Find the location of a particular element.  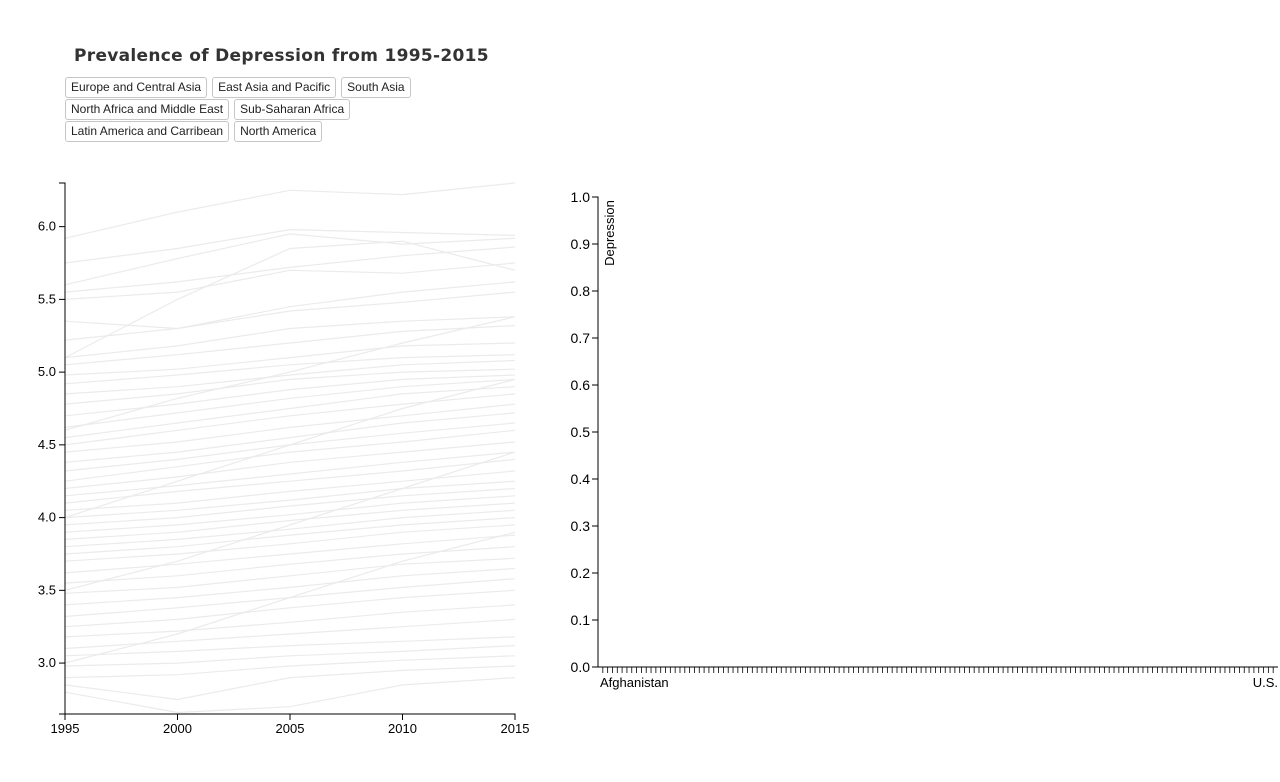

region-button-europe-central-asia: Europe and Central Asia is located at coordinates (136, 87).